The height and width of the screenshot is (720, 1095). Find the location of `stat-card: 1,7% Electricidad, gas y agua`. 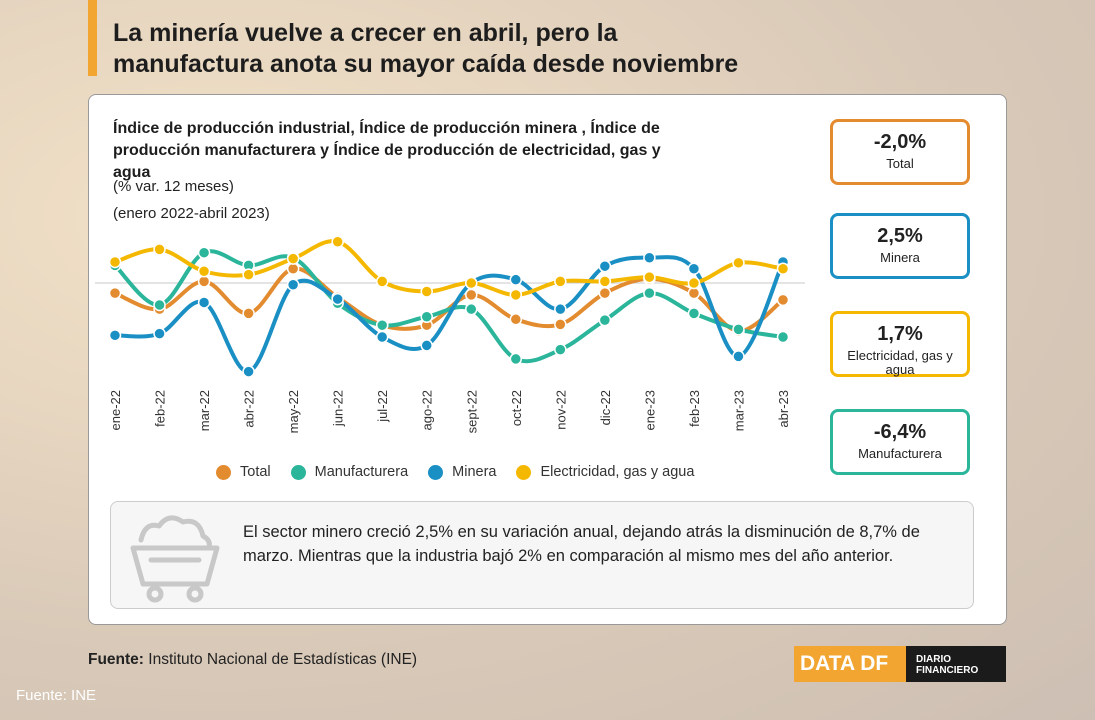

stat-card: 1,7% Electricidad, gas y agua is located at coordinates (900, 344).